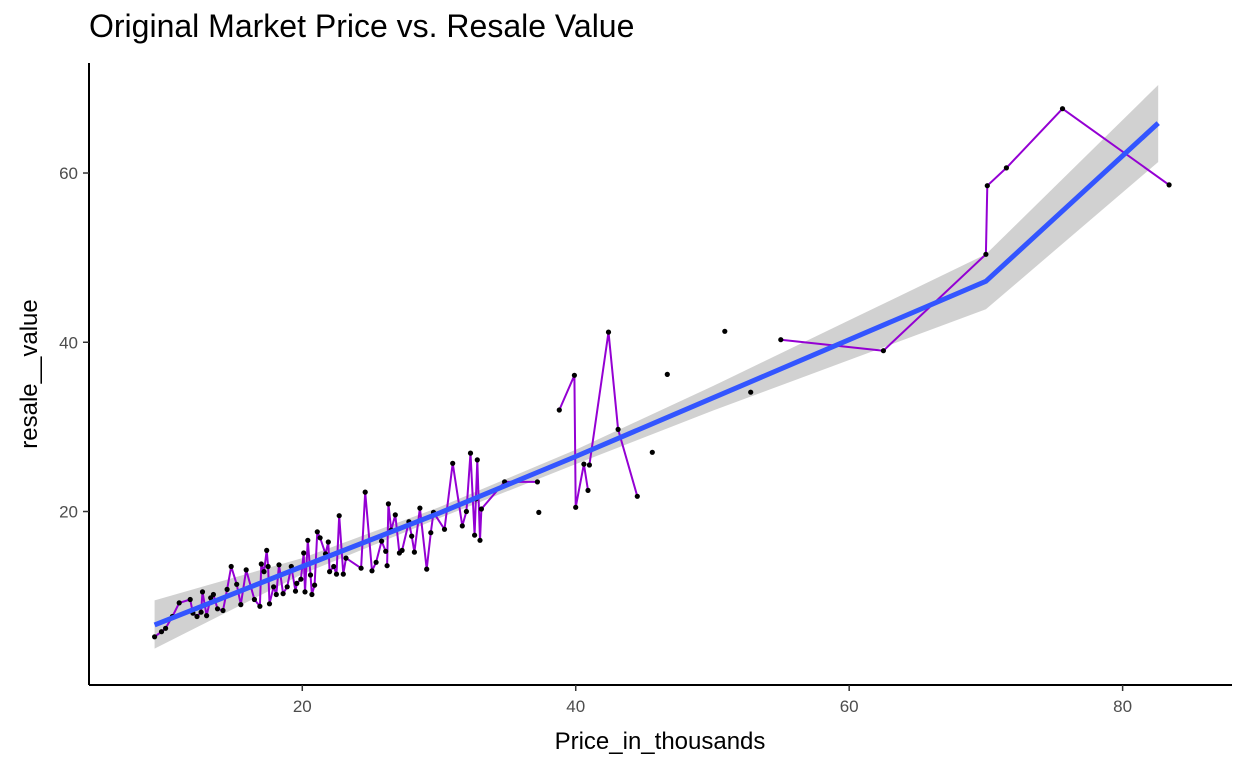 The width and height of the screenshot is (1248, 768). What do you see at coordinates (68, 512) in the screenshot?
I see `y-tick-label: 20` at bounding box center [68, 512].